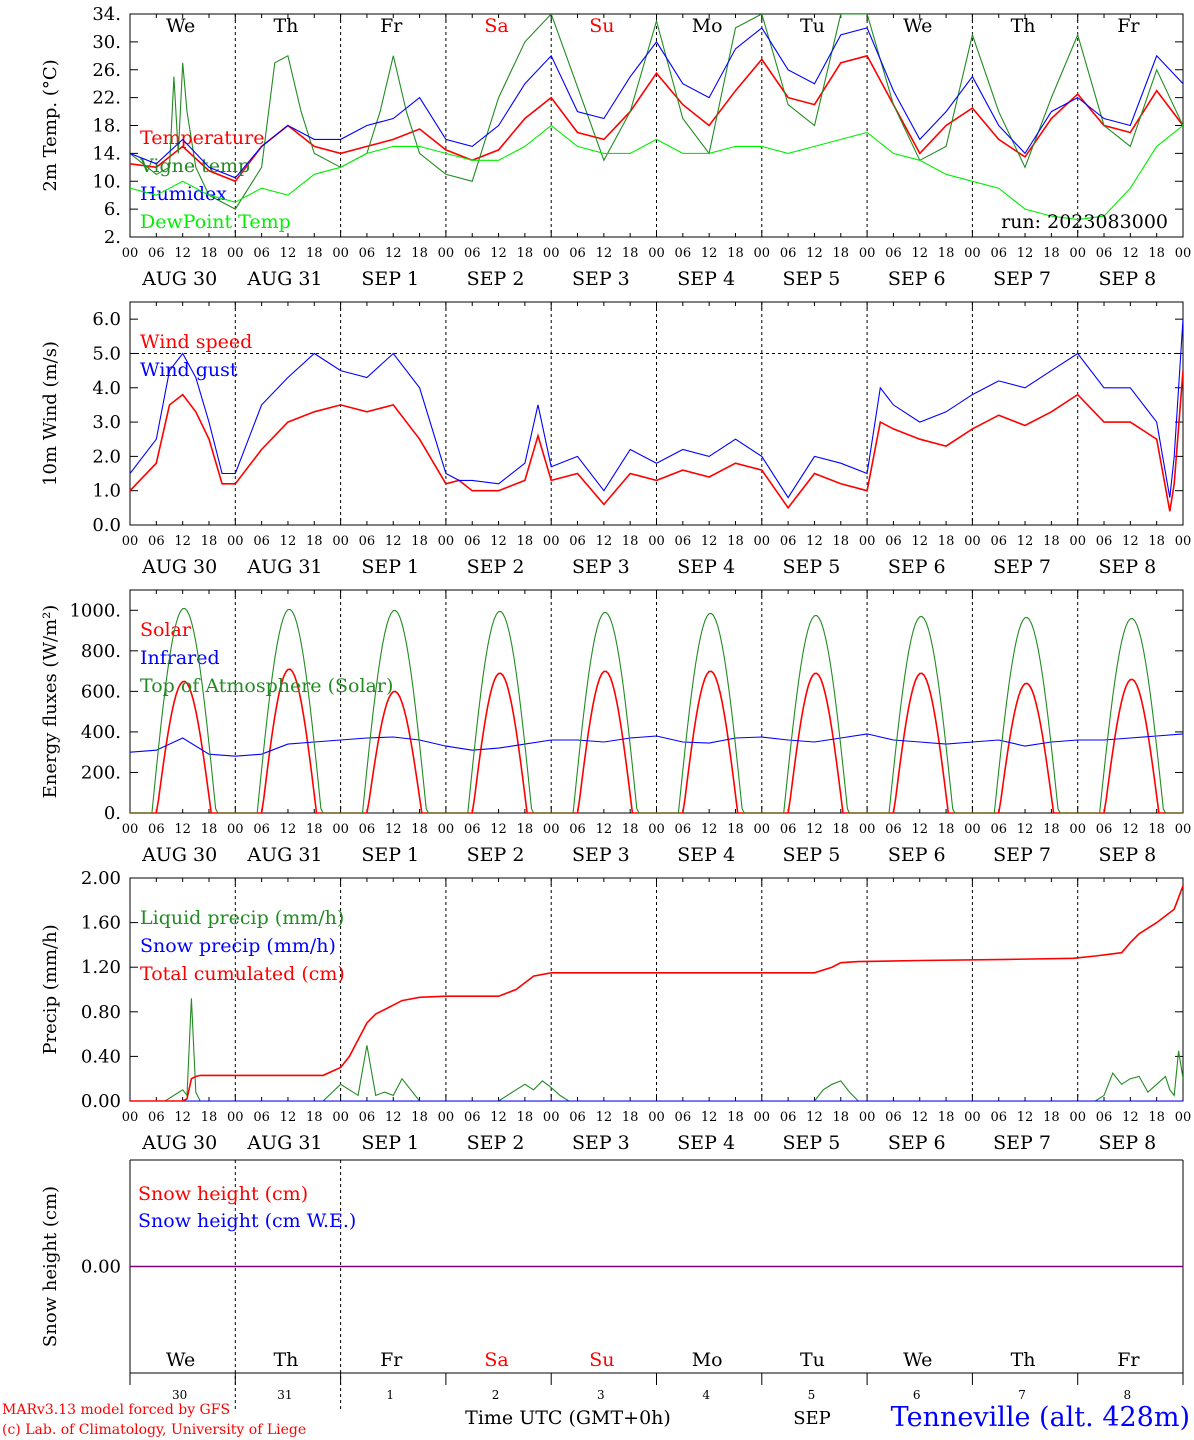  I want to click on legend-entry: Solar, so click(166, 630).